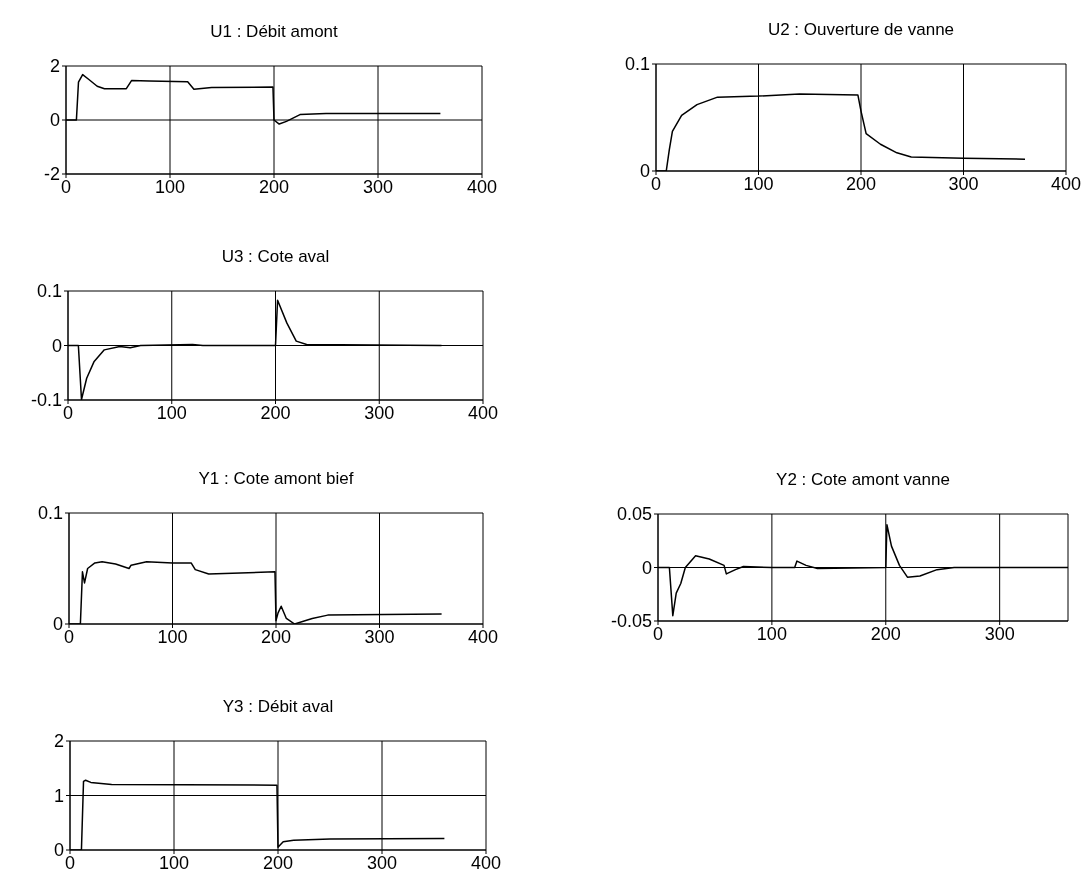 Image resolution: width=1089 pixels, height=881 pixels. I want to click on y-tick-label: 1, so click(58, 795).